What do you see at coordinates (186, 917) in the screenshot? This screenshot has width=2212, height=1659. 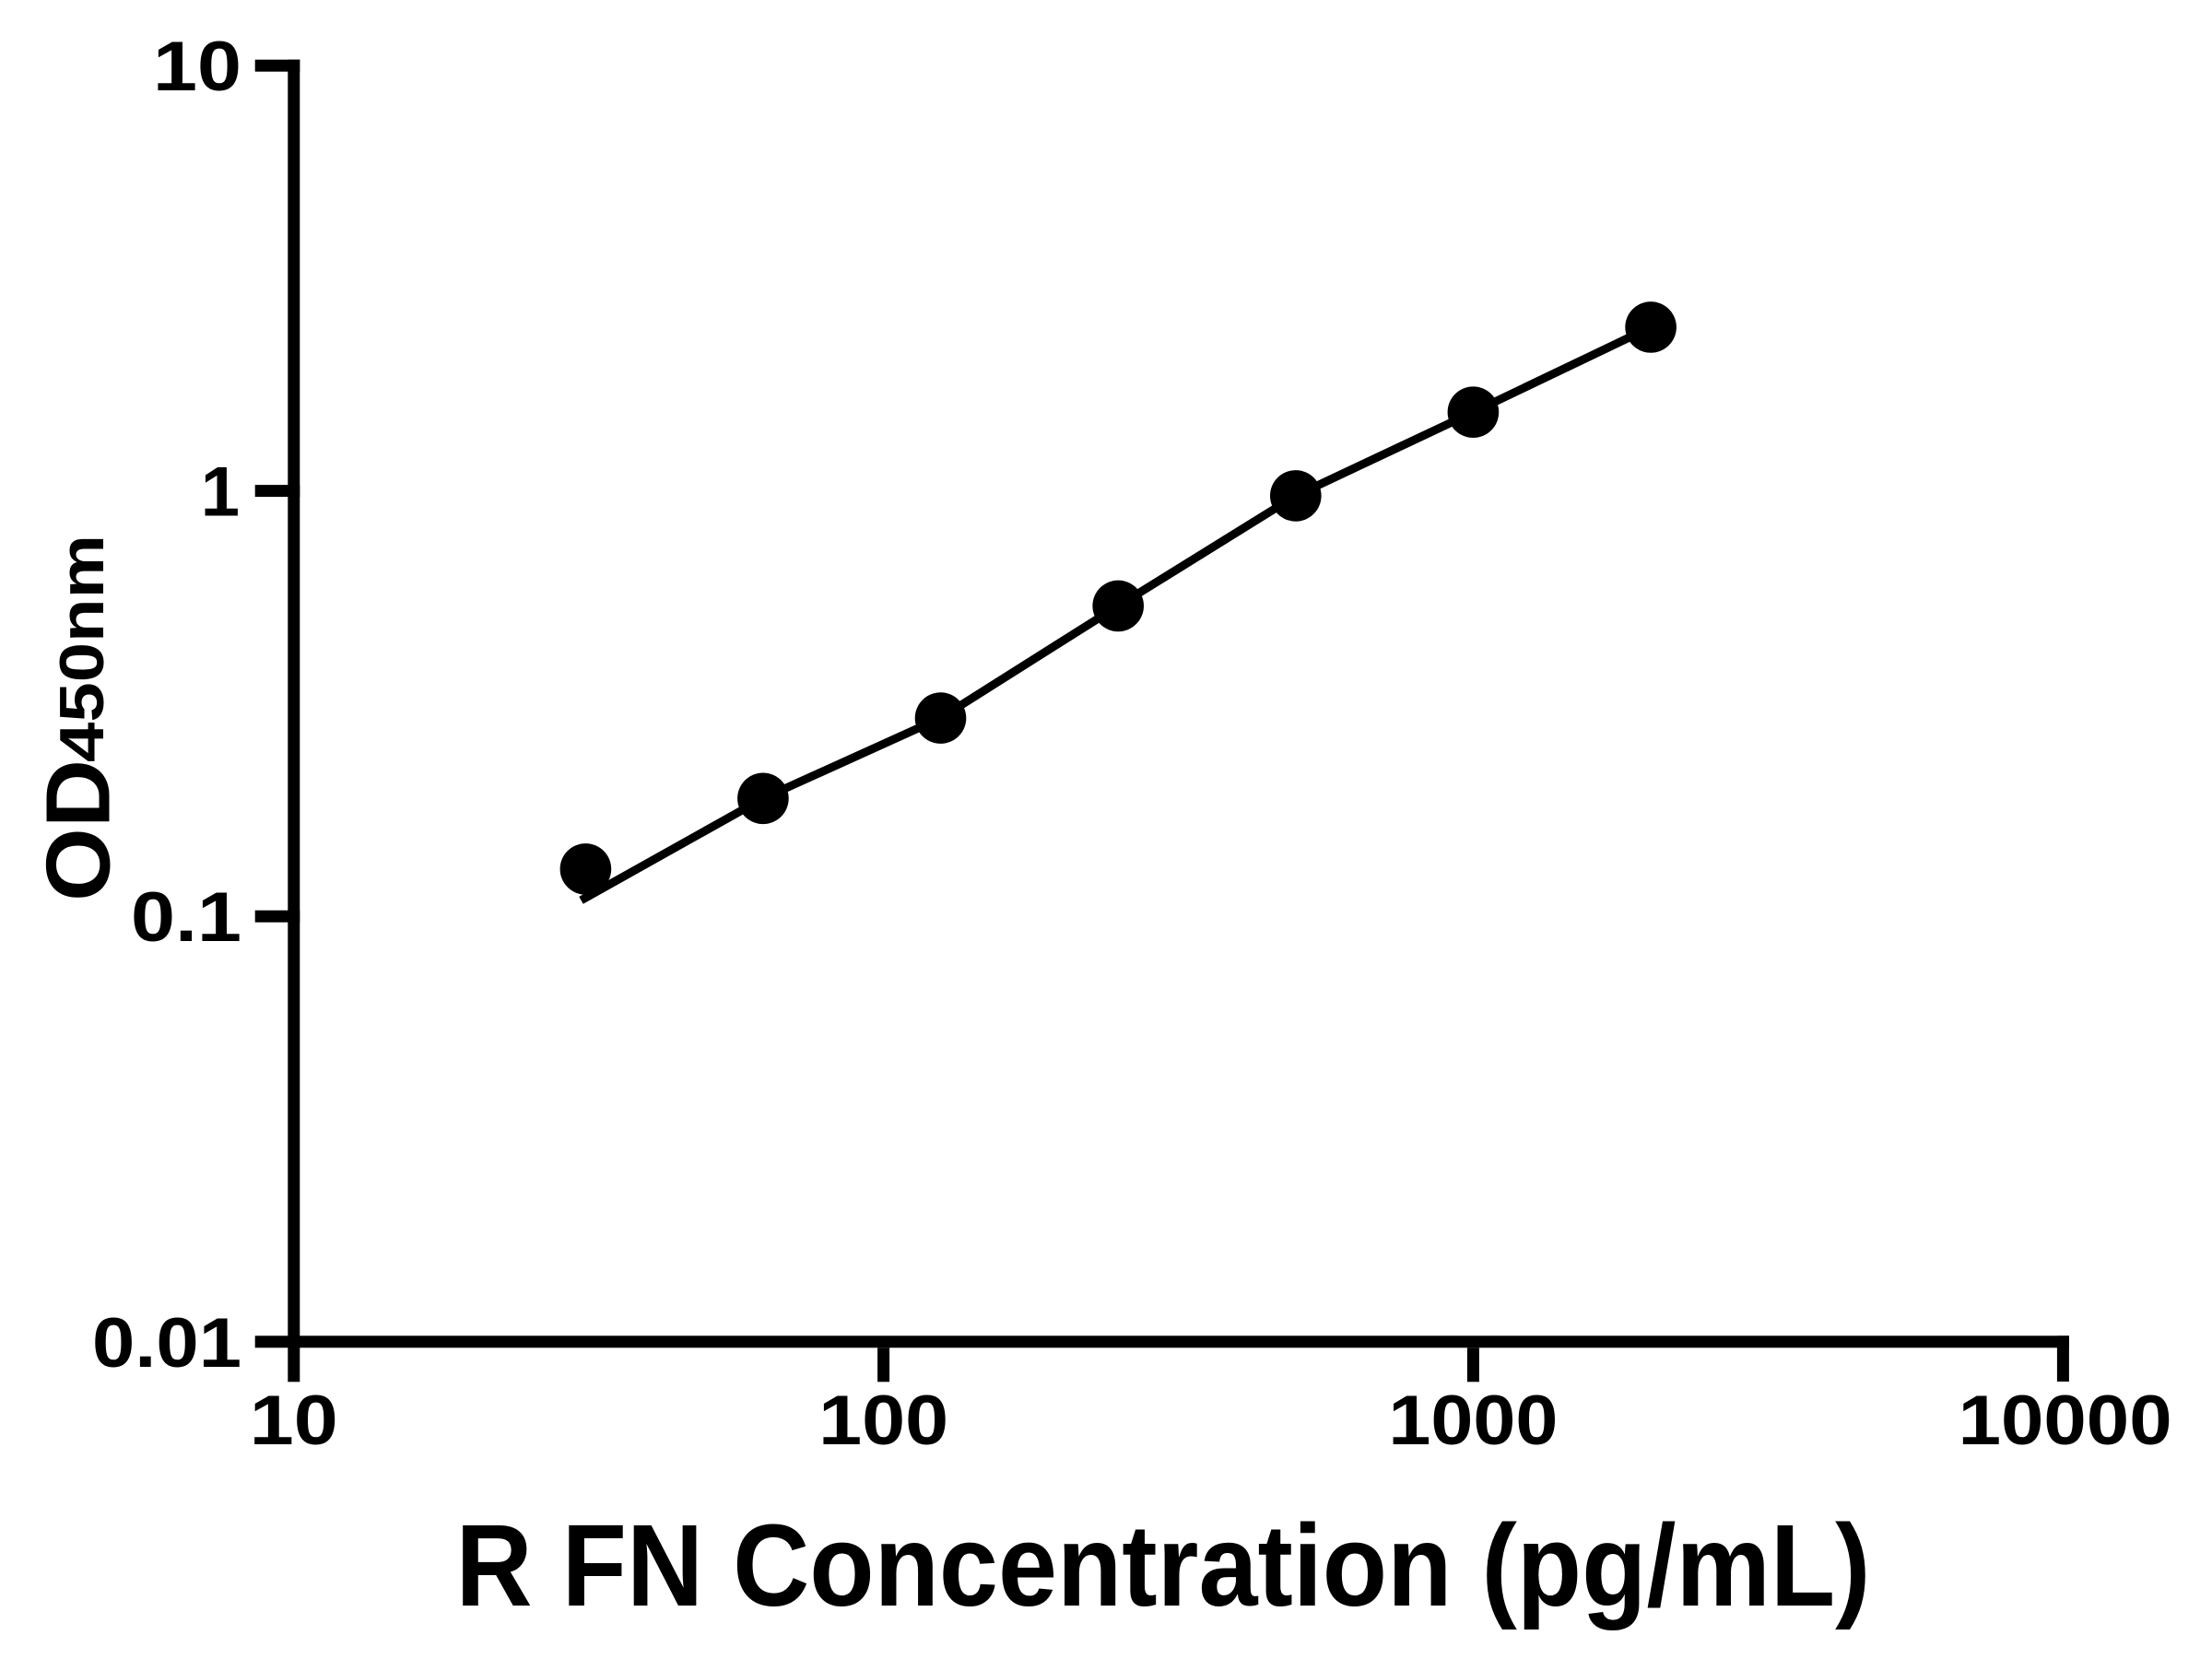 I see `svg-text: 0.1` at bounding box center [186, 917].